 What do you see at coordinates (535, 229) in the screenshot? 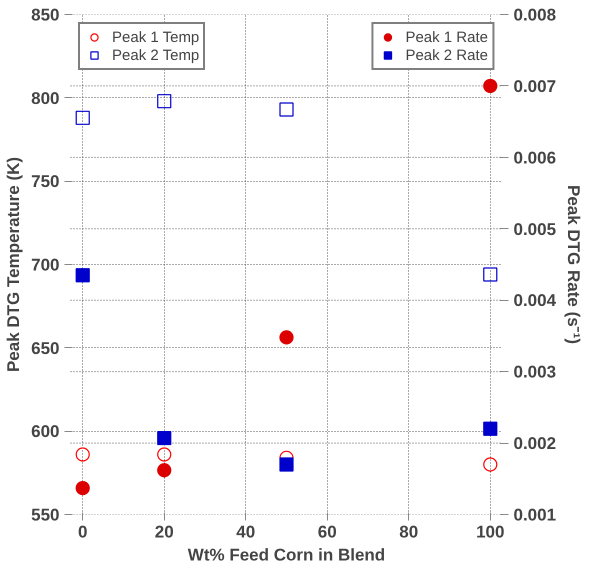
I see `y2-tick-label: 0.005` at bounding box center [535, 229].